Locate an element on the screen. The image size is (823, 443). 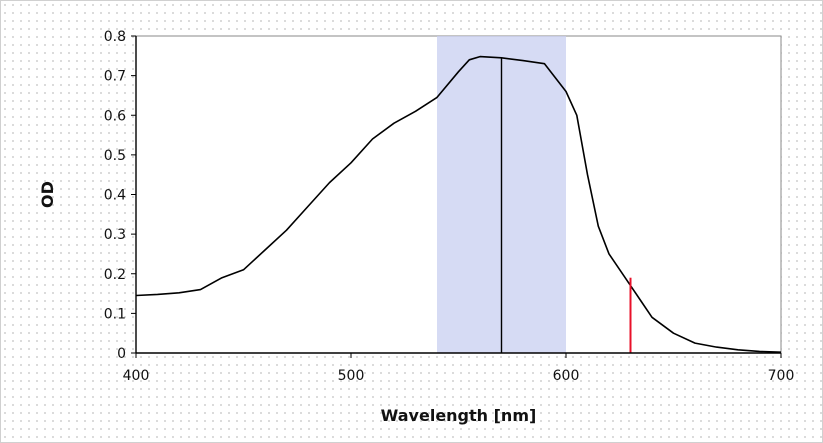
y-tick-label: 0.2 is located at coordinates (115, 275).